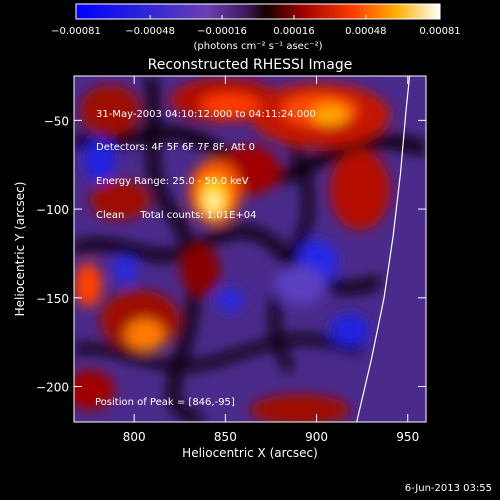 The image size is (500, 500). What do you see at coordinates (76, 31) in the screenshot?
I see `colorbar-tick-label: −0.00081` at bounding box center [76, 31].